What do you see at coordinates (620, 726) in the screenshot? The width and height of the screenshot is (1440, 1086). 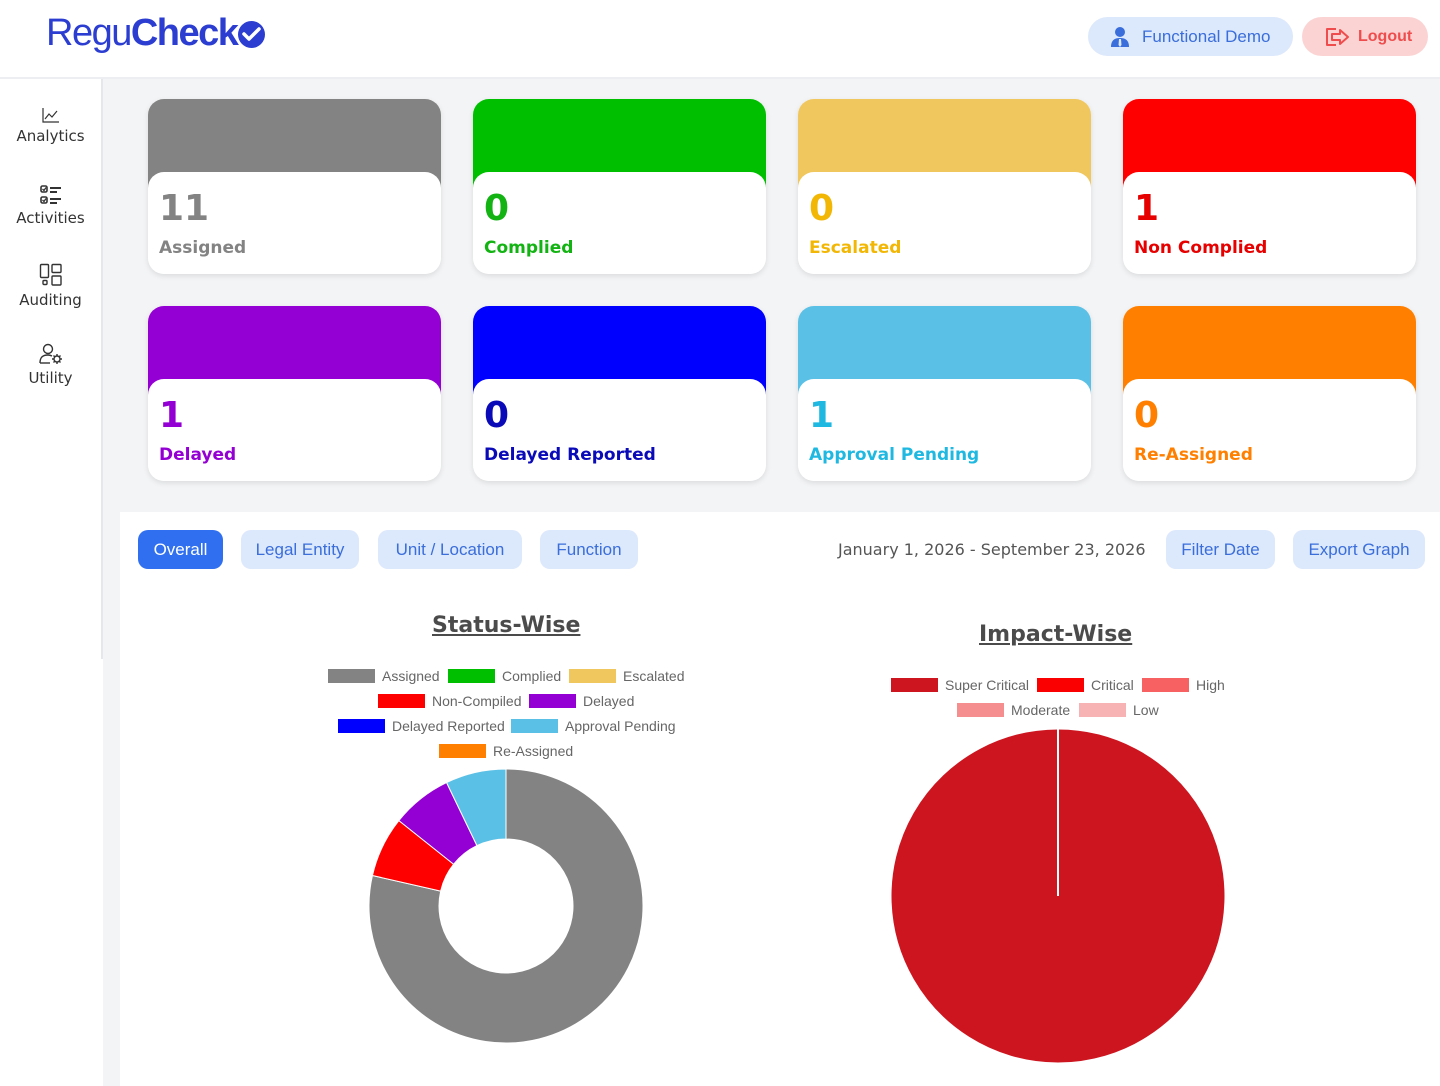 I see `legend-label: Approval Pending` at bounding box center [620, 726].